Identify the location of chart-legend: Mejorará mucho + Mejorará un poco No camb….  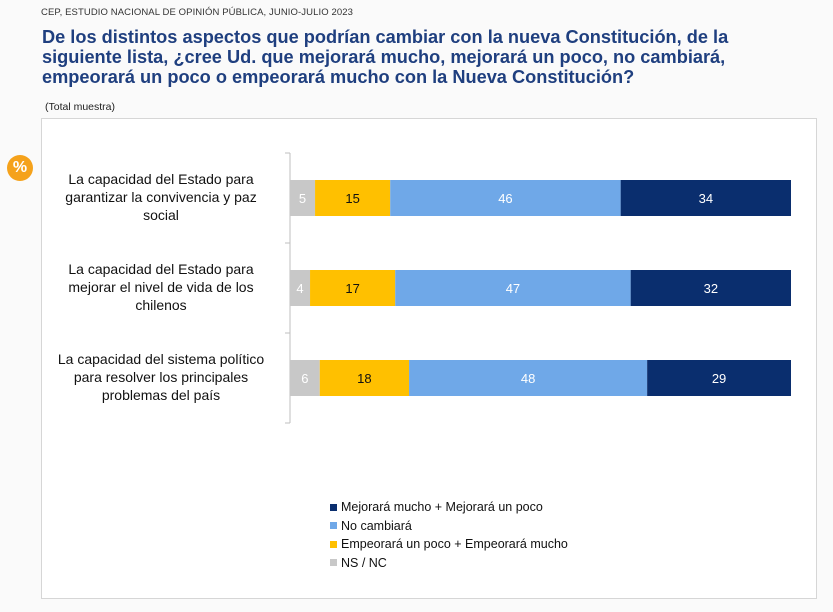
(449, 535).